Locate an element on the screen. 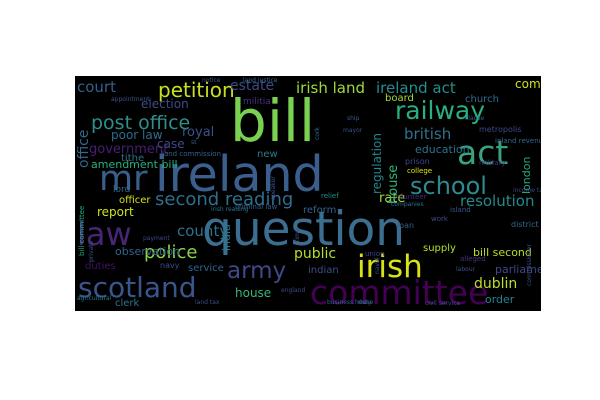 Image resolution: width=600 pixels, height=400 pixels. word-irish-land: irish land is located at coordinates (330, 88).